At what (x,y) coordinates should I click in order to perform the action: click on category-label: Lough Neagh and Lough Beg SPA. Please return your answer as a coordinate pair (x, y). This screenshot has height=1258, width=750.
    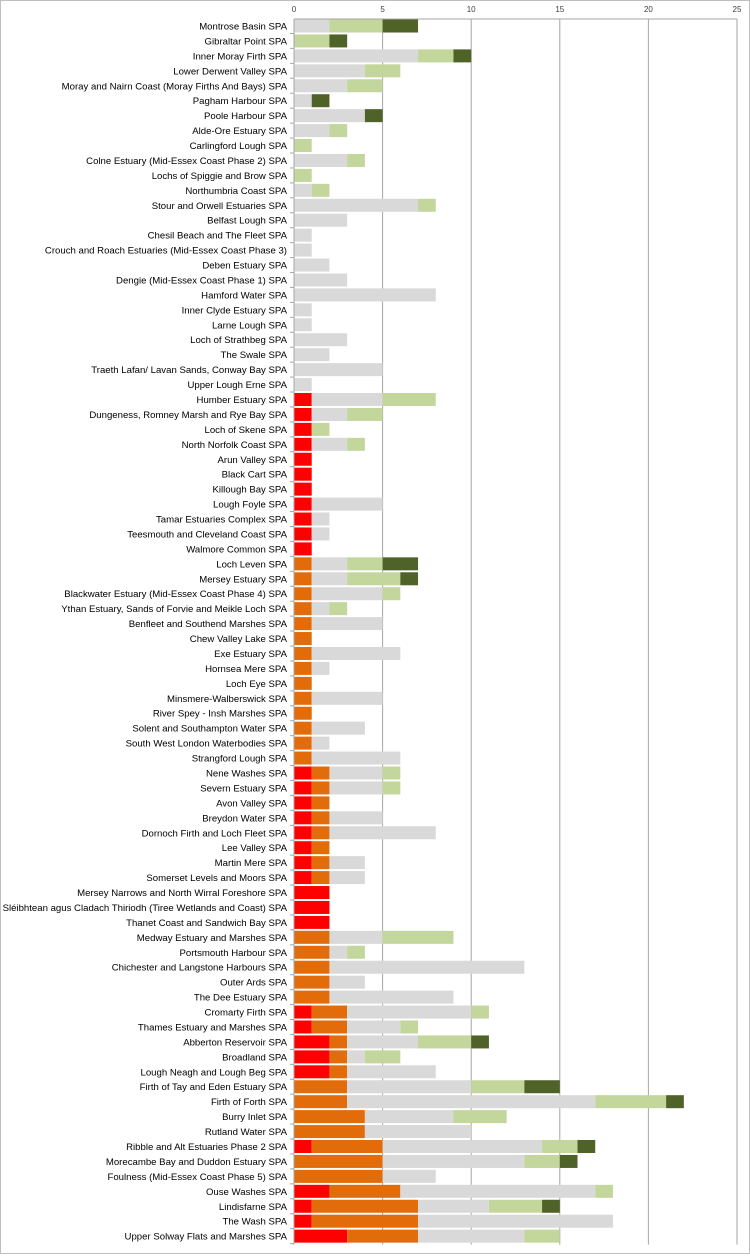
    Looking at the image, I should click on (213, 1072).